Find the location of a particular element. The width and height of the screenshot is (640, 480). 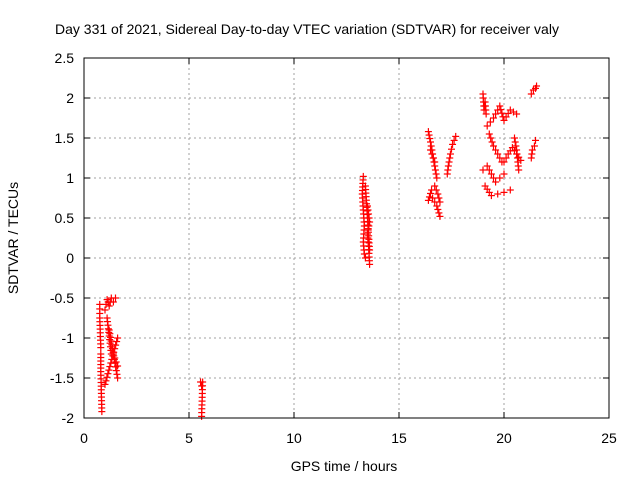

y-tick-label: 0.5 is located at coordinates (65, 218).